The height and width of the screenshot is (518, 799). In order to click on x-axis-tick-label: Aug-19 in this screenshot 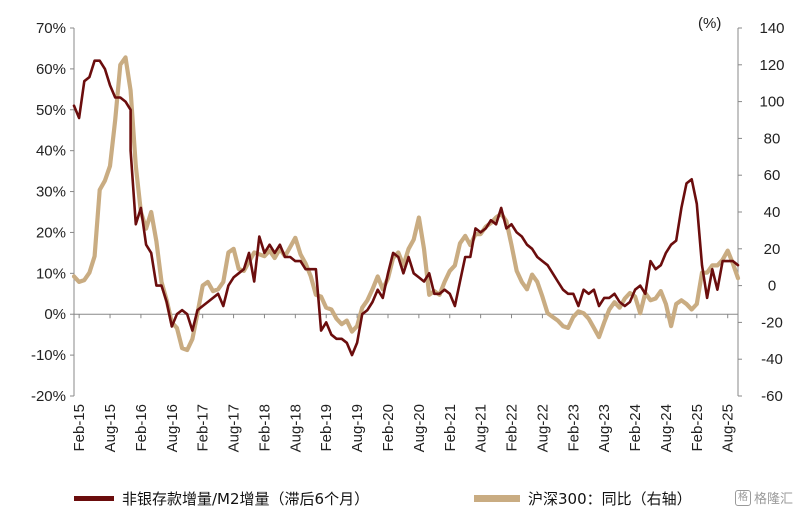, I will do `click(357, 428)`.